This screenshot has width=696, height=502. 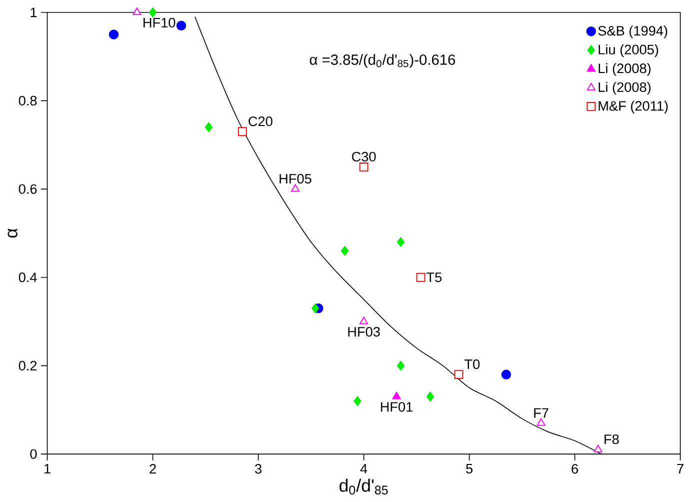 What do you see at coordinates (434, 277) in the screenshot?
I see `annotation: T5` at bounding box center [434, 277].